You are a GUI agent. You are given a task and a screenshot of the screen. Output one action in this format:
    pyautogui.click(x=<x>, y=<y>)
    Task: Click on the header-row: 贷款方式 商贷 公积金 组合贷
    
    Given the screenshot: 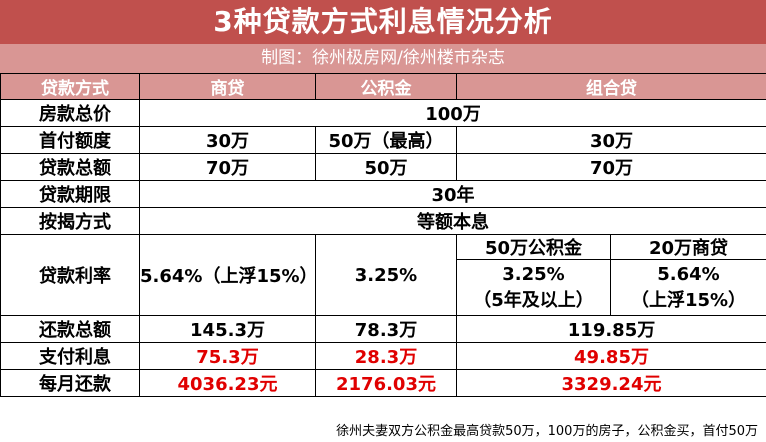 What is the action you would take?
    pyautogui.click(x=383, y=86)
    